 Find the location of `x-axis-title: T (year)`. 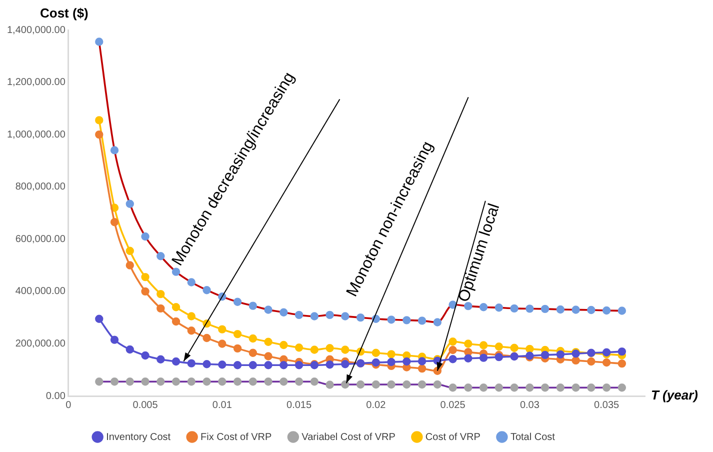

x-axis-title: T (year) is located at coordinates (674, 395).